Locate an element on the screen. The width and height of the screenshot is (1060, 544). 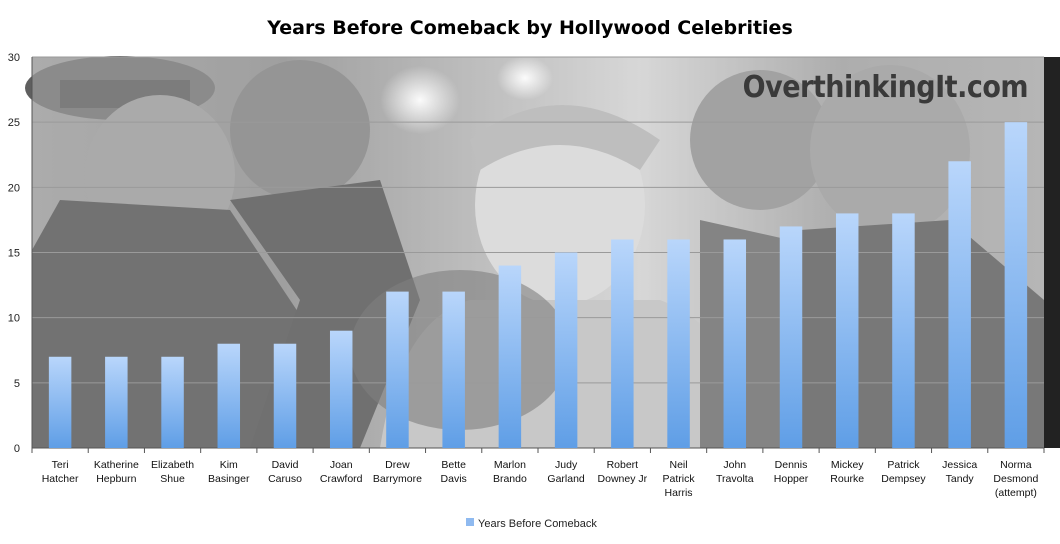
legend: Years Before Comeback is located at coordinates (531, 524).